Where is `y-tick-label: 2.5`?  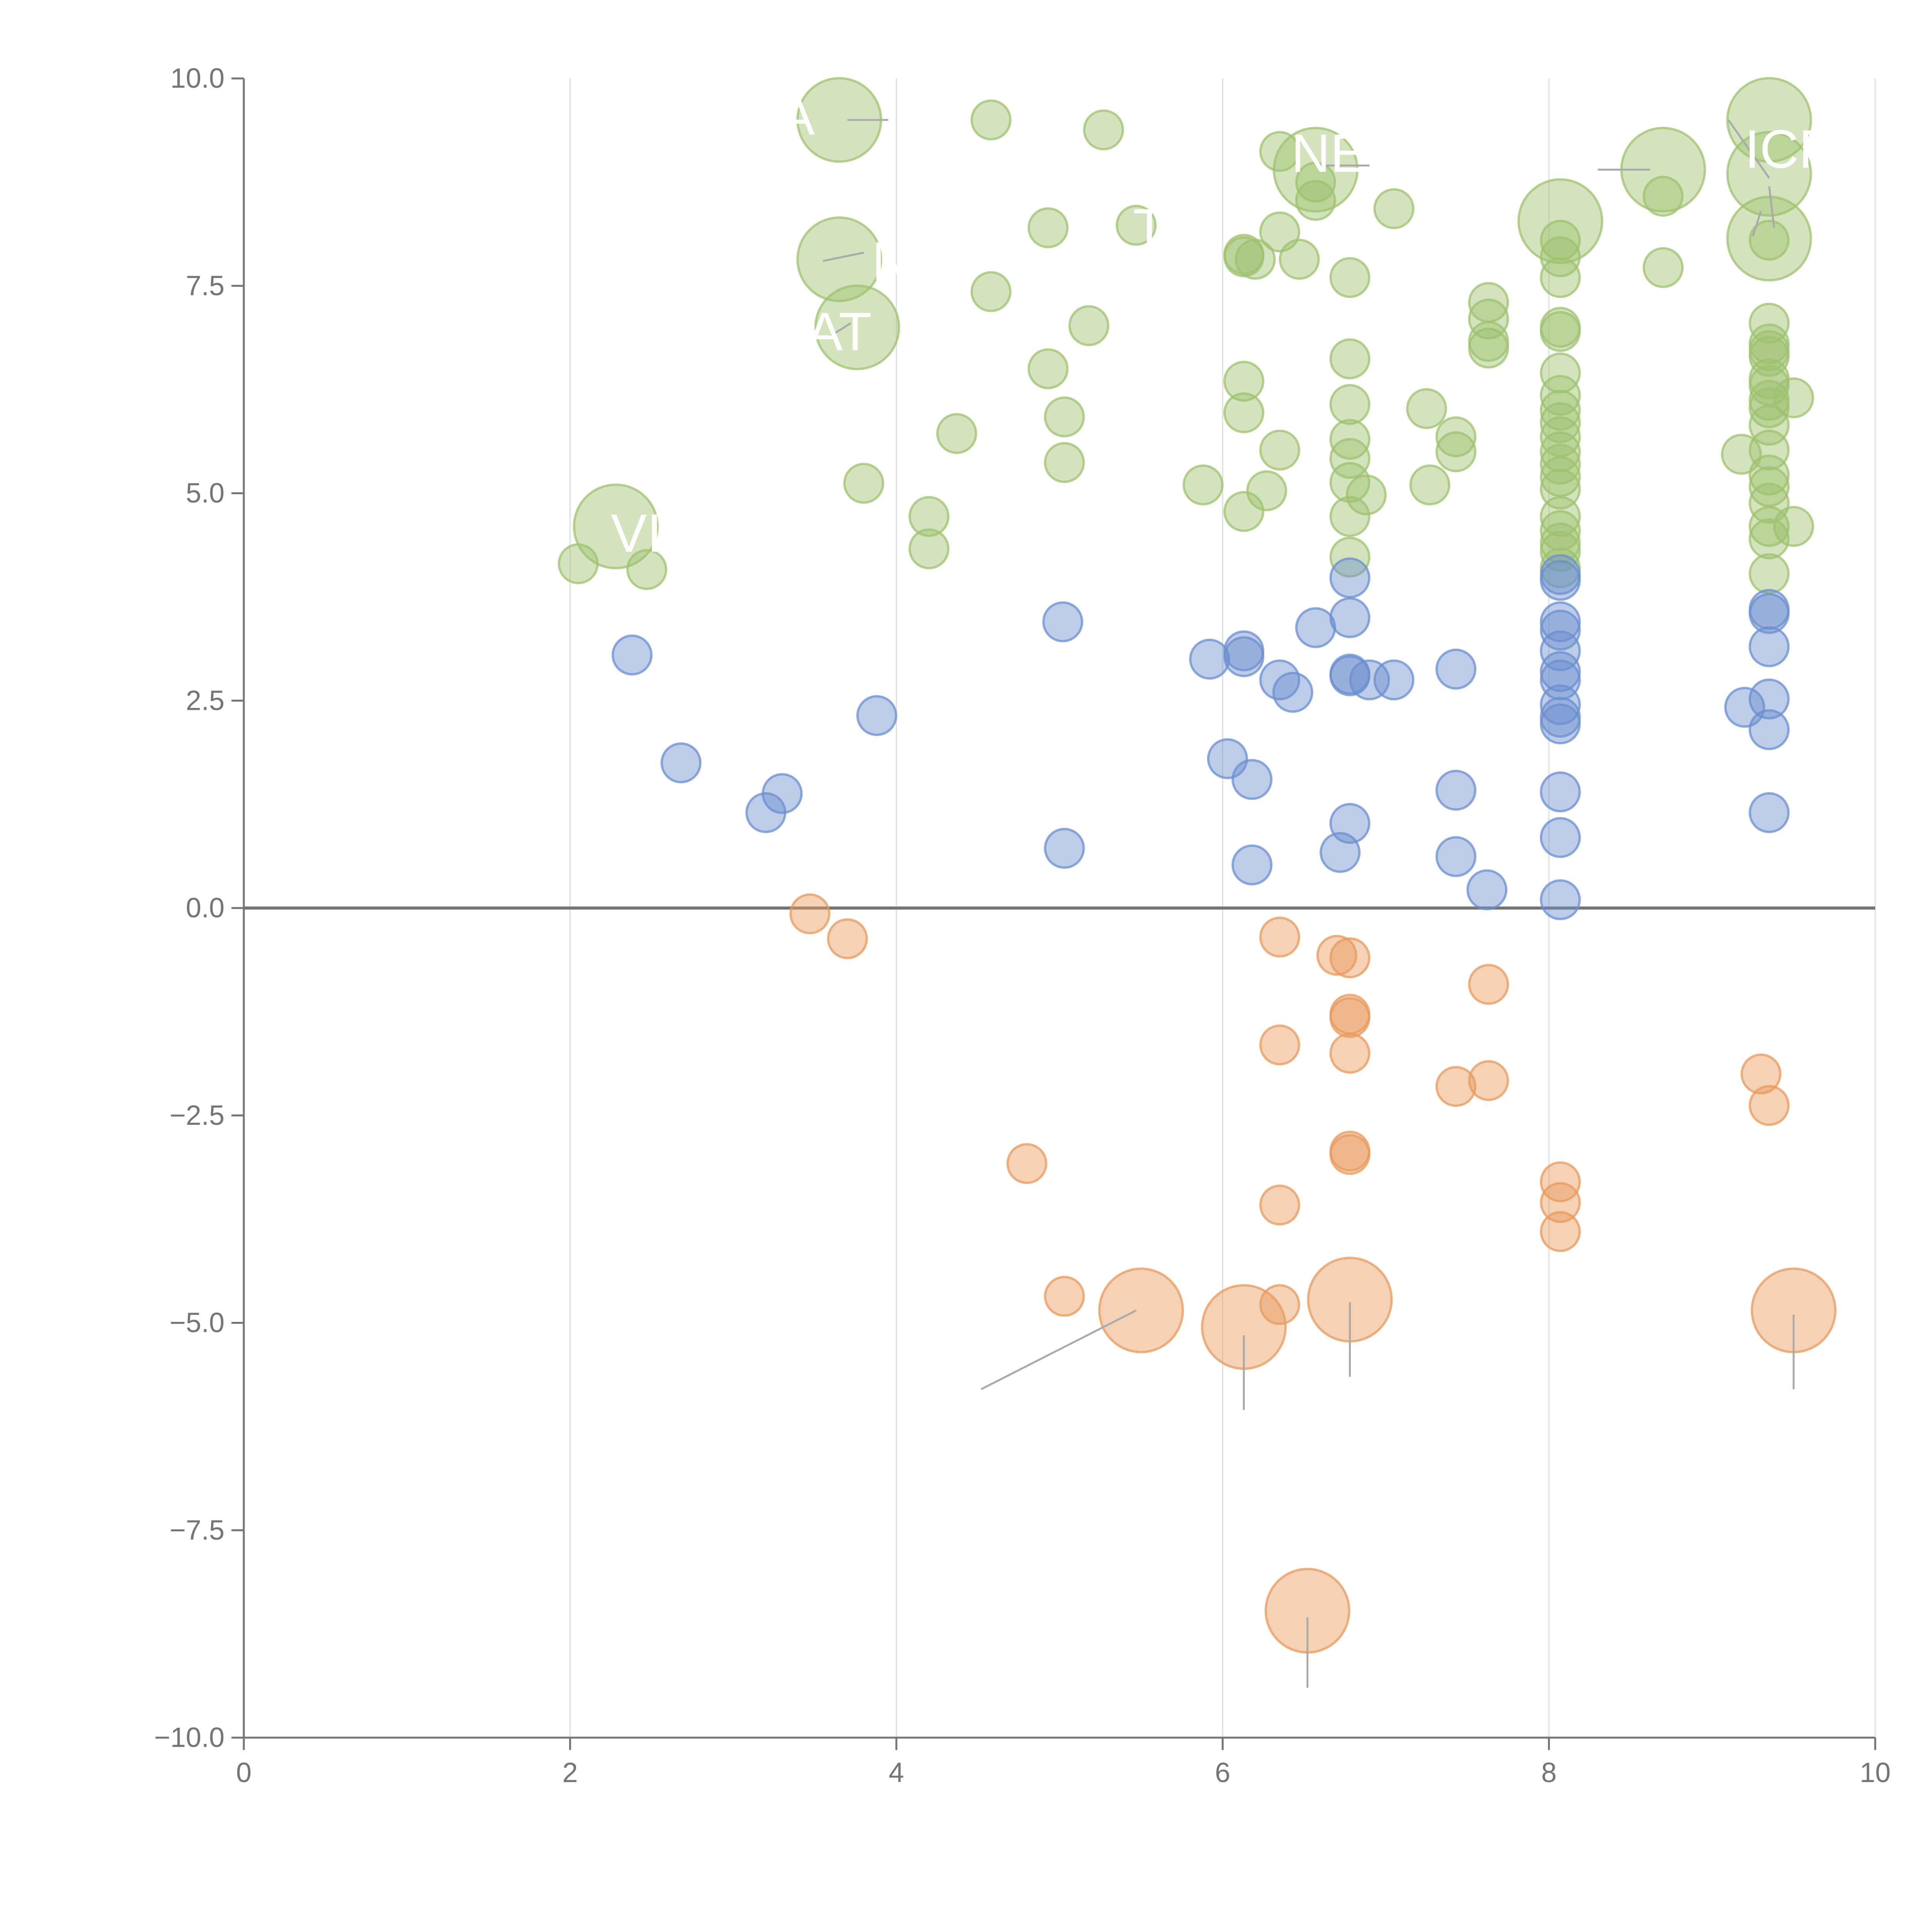 y-tick-label: 2.5 is located at coordinates (205, 701).